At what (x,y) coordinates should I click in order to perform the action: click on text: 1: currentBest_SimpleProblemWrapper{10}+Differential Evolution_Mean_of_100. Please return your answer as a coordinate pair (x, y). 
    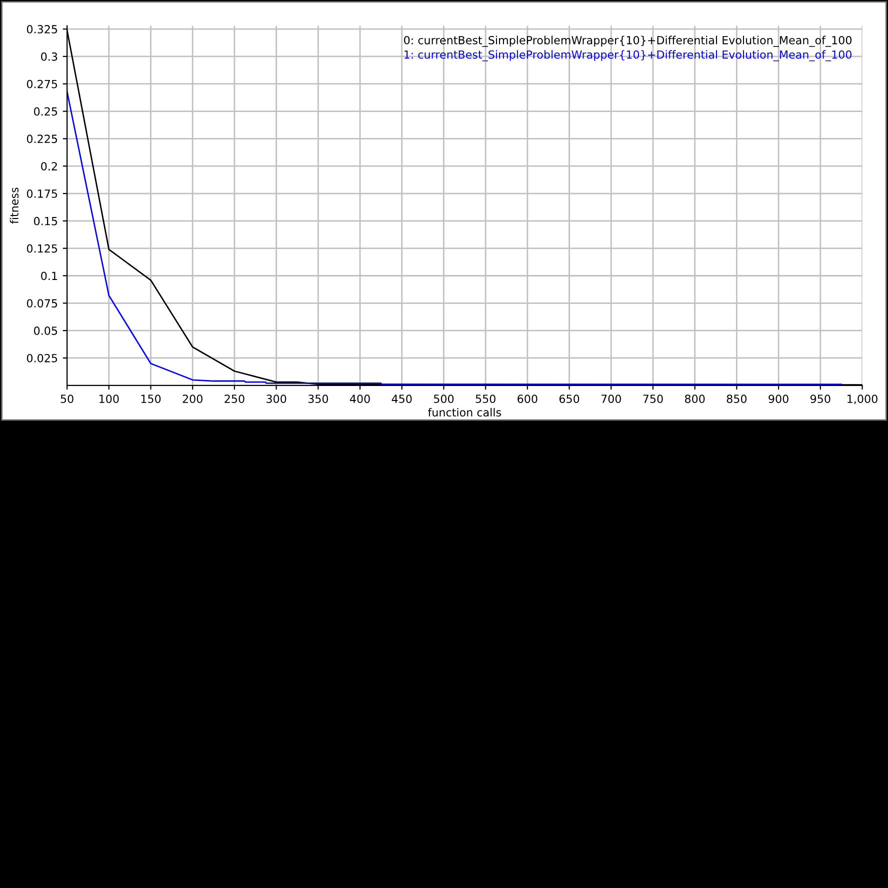
    Looking at the image, I should click on (628, 56).